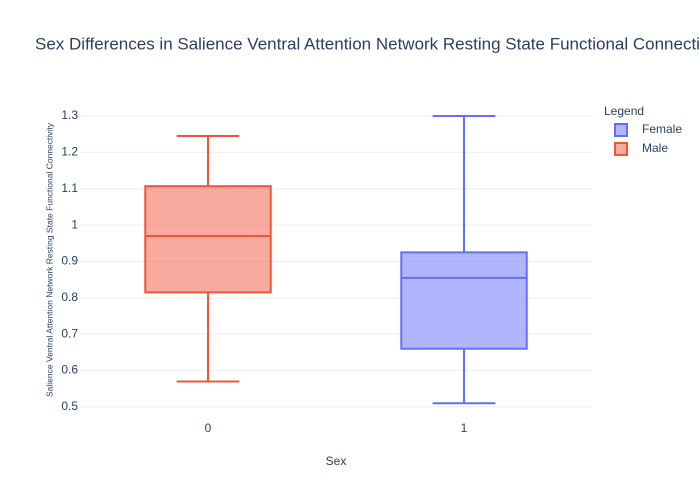  I want to click on y-tick-label: 1.2, so click(69, 152).